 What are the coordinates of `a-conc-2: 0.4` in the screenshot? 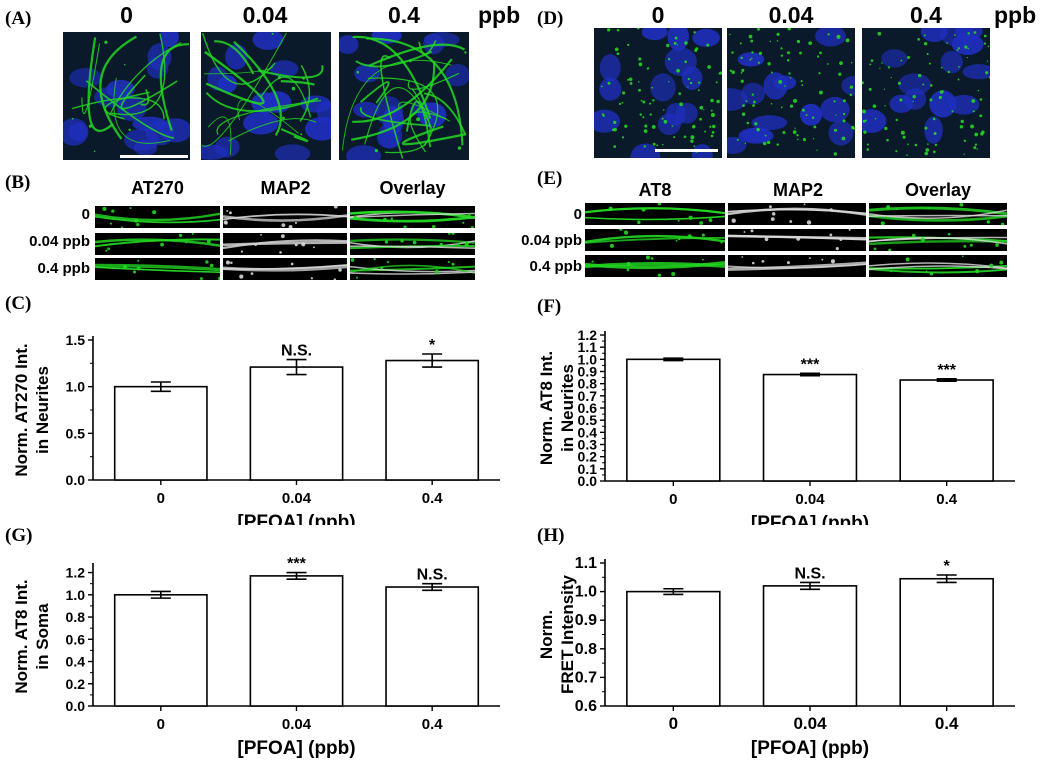 It's located at (404, 15).